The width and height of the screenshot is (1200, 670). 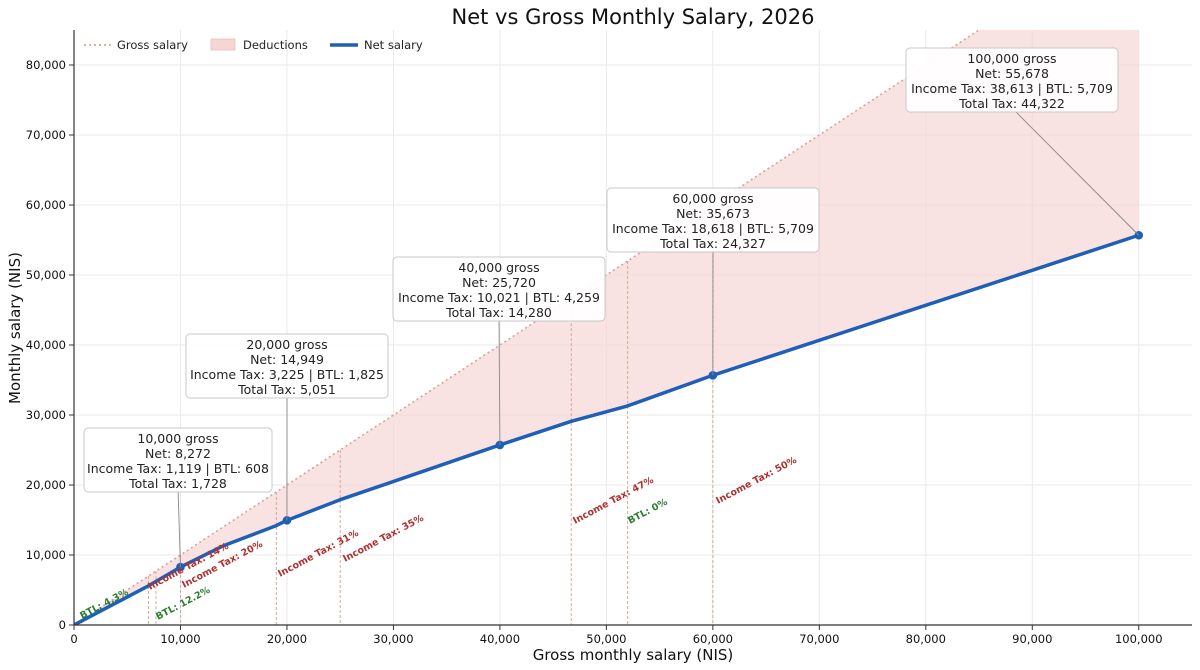 I want to click on x-tick-label: 0, so click(x=73, y=639).